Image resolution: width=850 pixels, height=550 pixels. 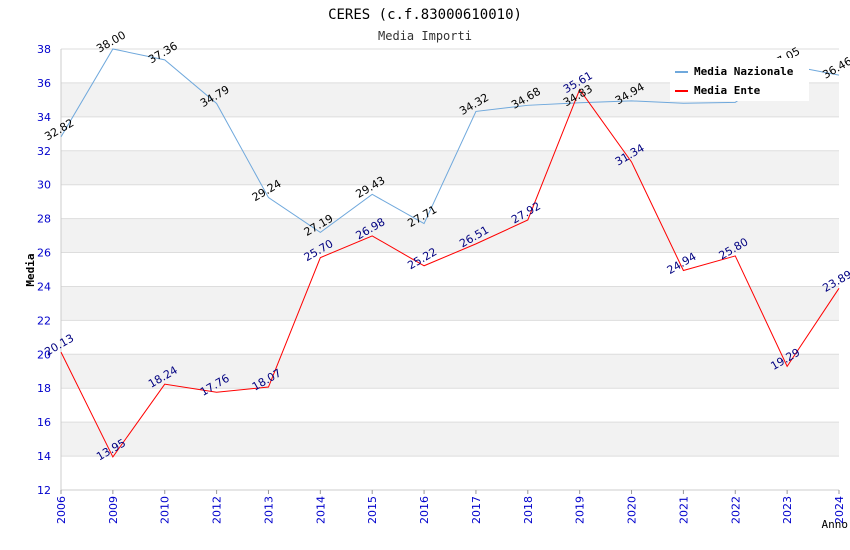 What do you see at coordinates (44, 490) in the screenshot?
I see `y-tick-label: 12` at bounding box center [44, 490].